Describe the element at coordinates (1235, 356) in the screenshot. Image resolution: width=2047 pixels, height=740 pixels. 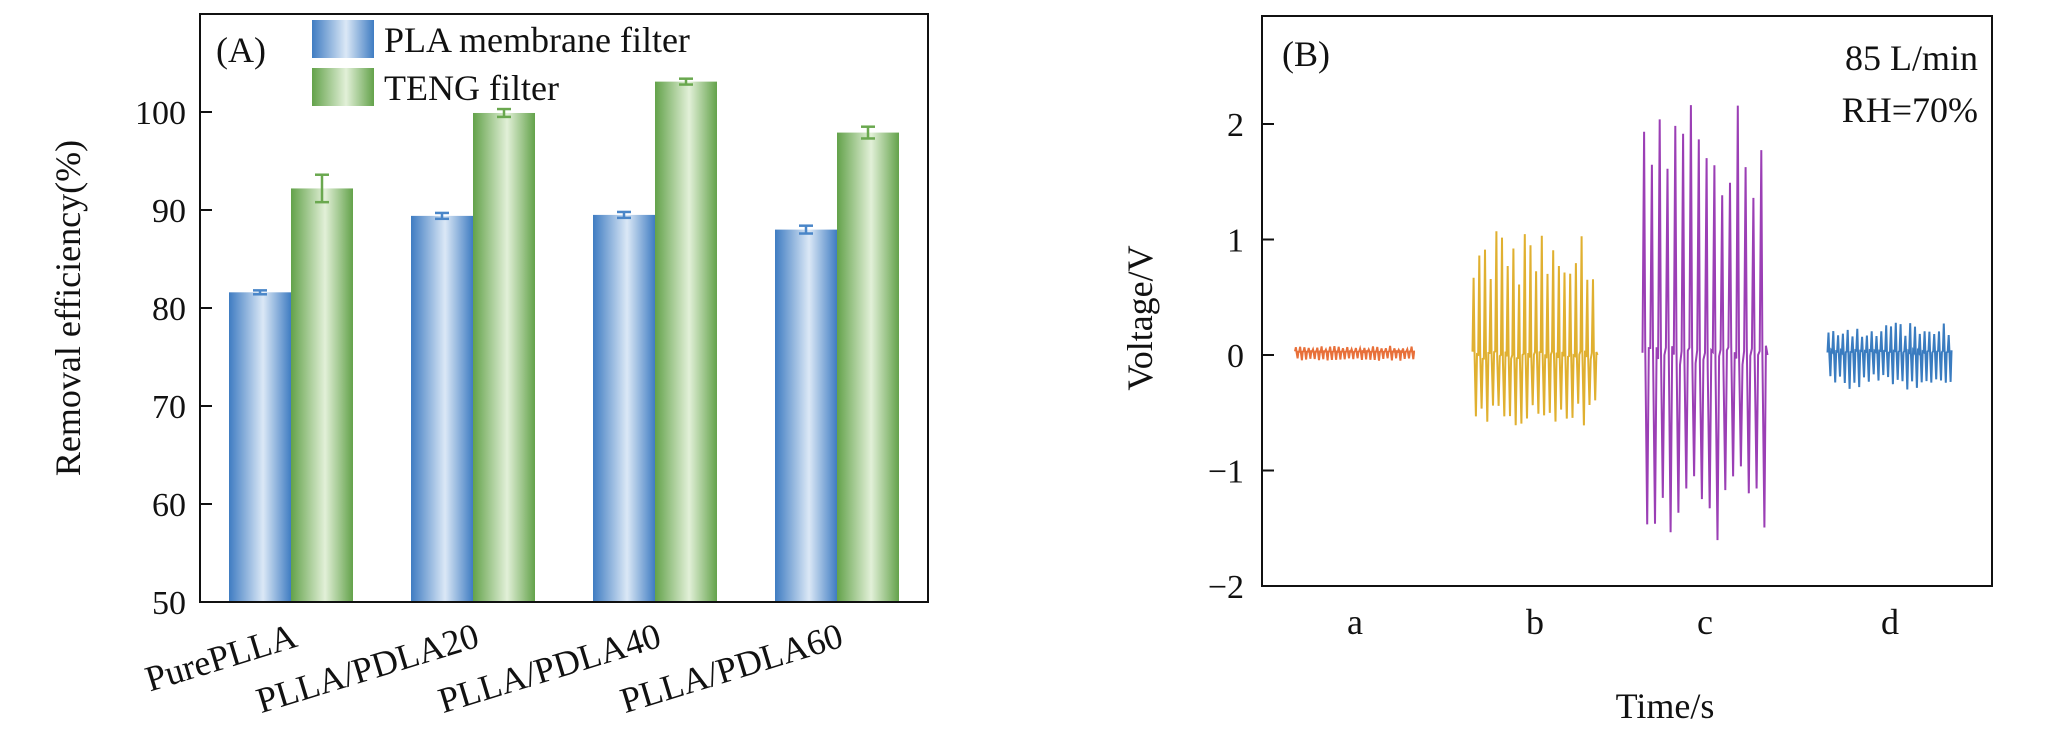
I see `y-tick-label-0: 0` at that location.